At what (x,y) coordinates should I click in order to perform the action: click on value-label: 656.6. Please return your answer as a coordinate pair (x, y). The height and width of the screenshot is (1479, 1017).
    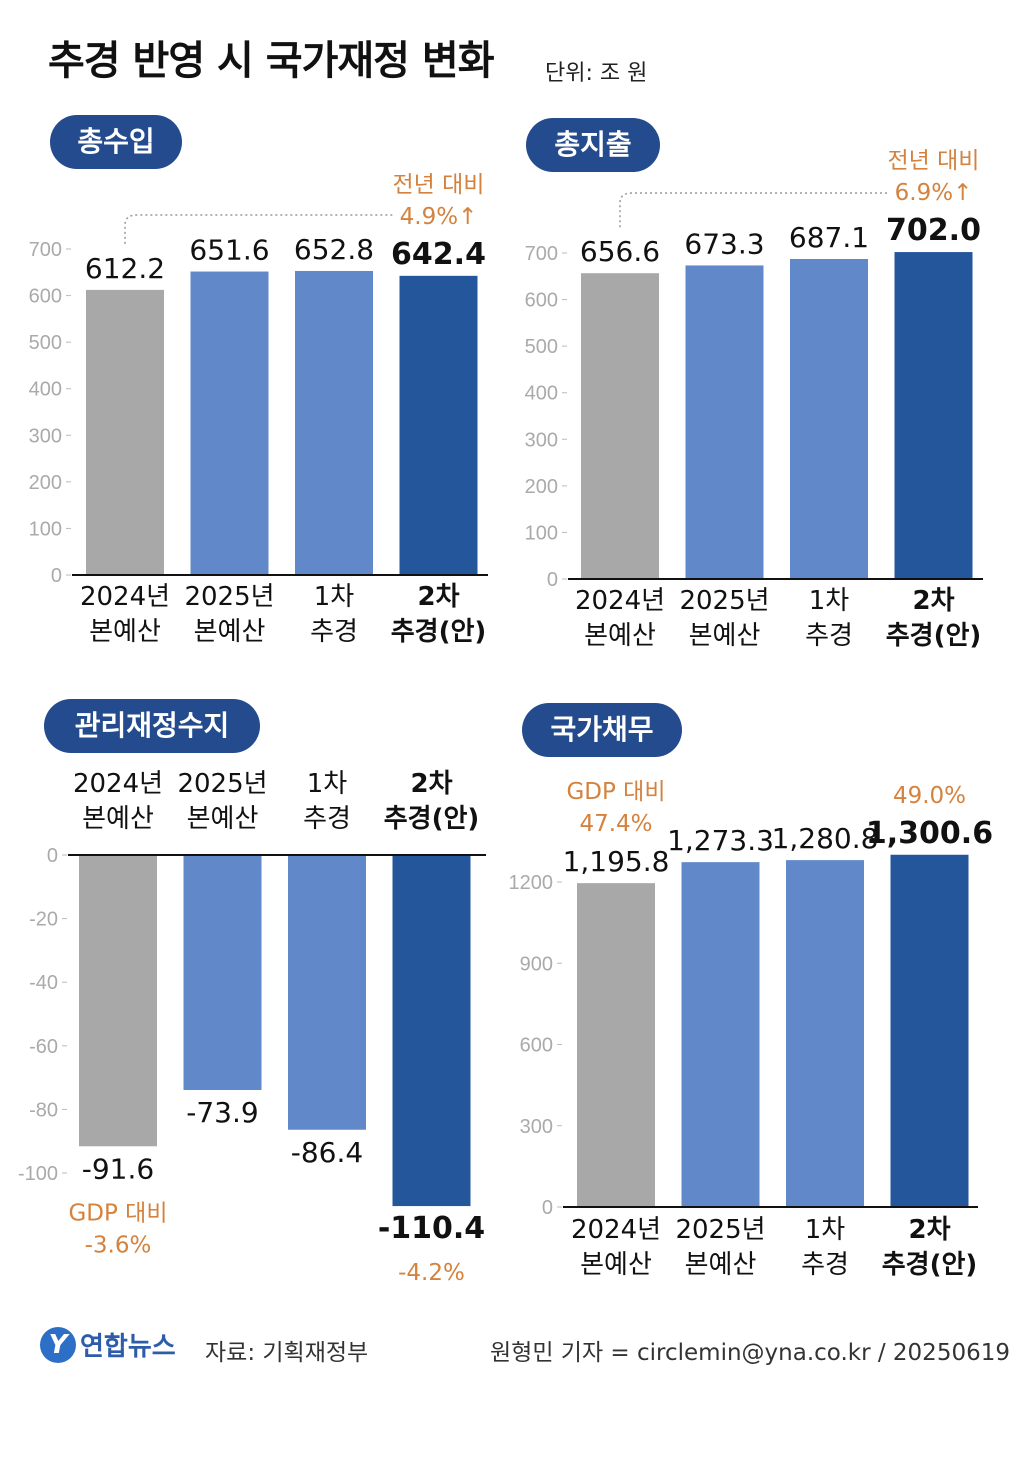
    Looking at the image, I should click on (620, 251).